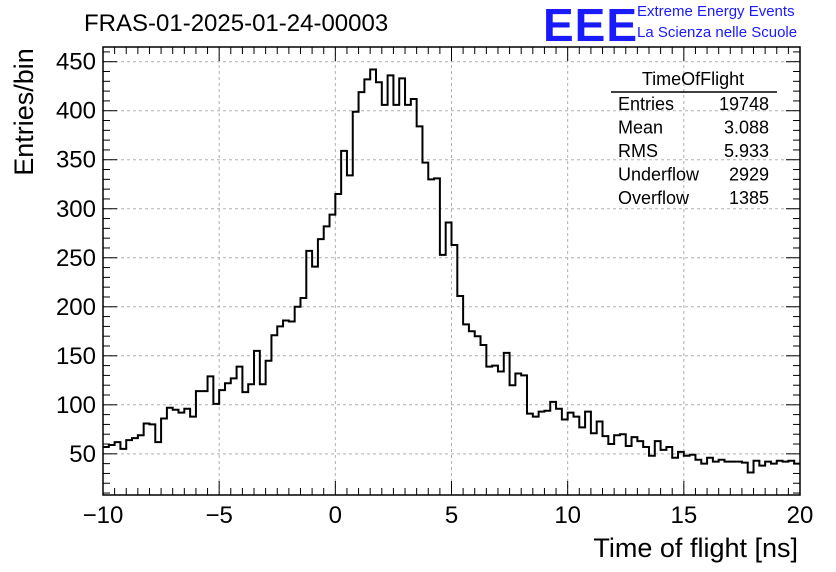 The image size is (836, 572). What do you see at coordinates (236, 23) in the screenshot?
I see `histogram-title: FRAS-01-2025-01-24-00003` at bounding box center [236, 23].